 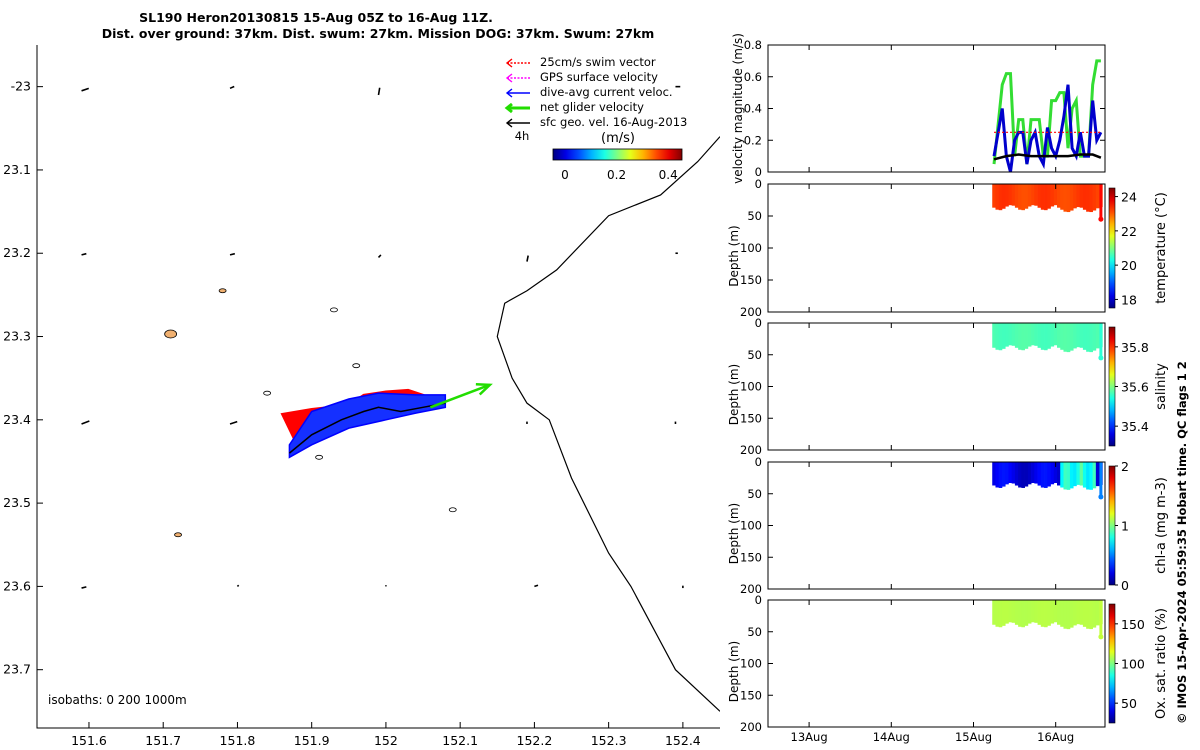 What do you see at coordinates (1129, 299) in the screenshot?
I see `temperature-colorbar-tick-label: 18` at bounding box center [1129, 299].